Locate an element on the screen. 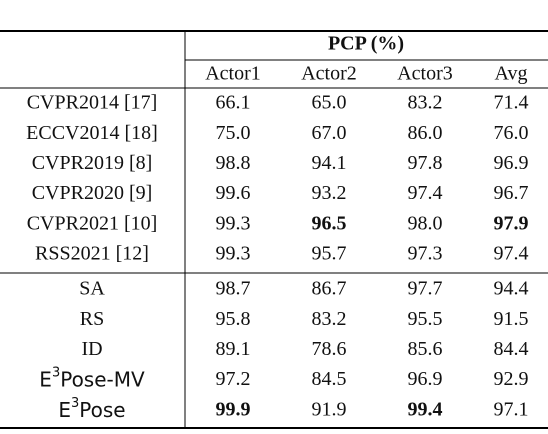  cell-value: 93.2 is located at coordinates (329, 193).